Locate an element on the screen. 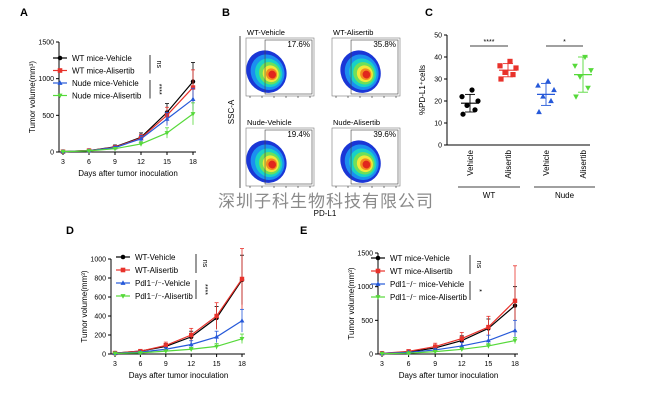 The width and height of the screenshot is (665, 406). panel-label-d: D is located at coordinates (70, 231).